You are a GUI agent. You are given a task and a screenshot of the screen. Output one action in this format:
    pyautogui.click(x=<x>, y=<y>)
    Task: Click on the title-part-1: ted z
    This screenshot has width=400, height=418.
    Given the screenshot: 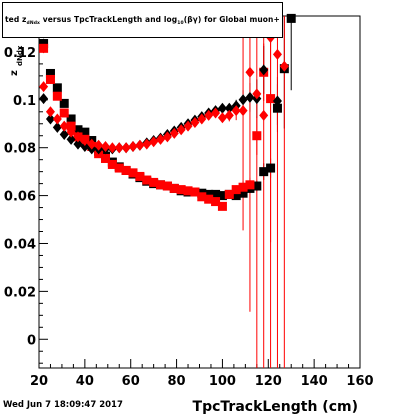 What is the action you would take?
    pyautogui.click(x=16, y=19)
    